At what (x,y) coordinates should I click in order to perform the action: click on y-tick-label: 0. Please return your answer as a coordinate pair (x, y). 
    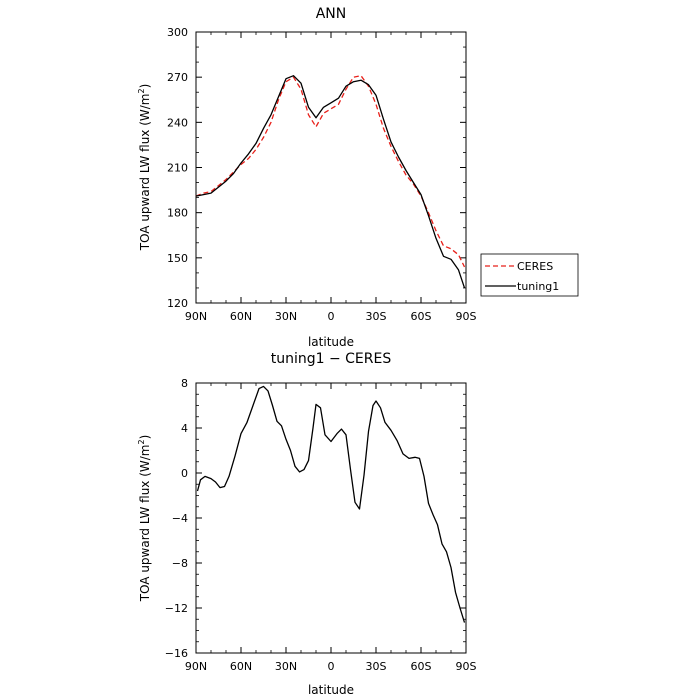
    Looking at the image, I should click on (184, 473).